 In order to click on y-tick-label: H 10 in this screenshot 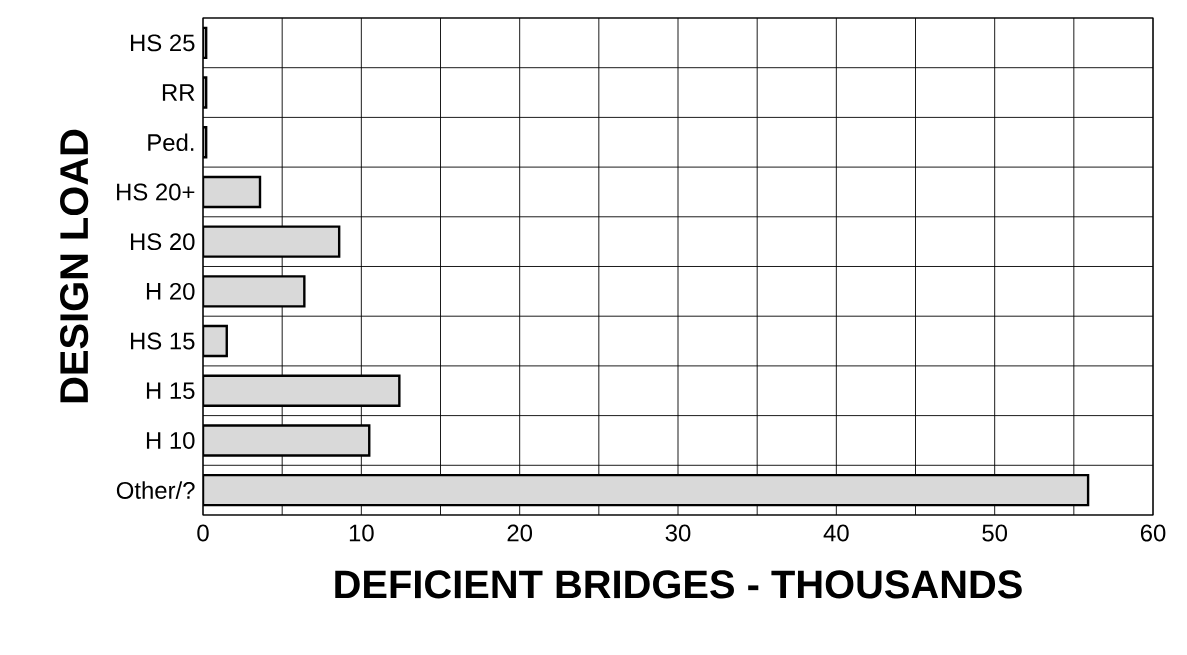, I will do `click(170, 440)`.